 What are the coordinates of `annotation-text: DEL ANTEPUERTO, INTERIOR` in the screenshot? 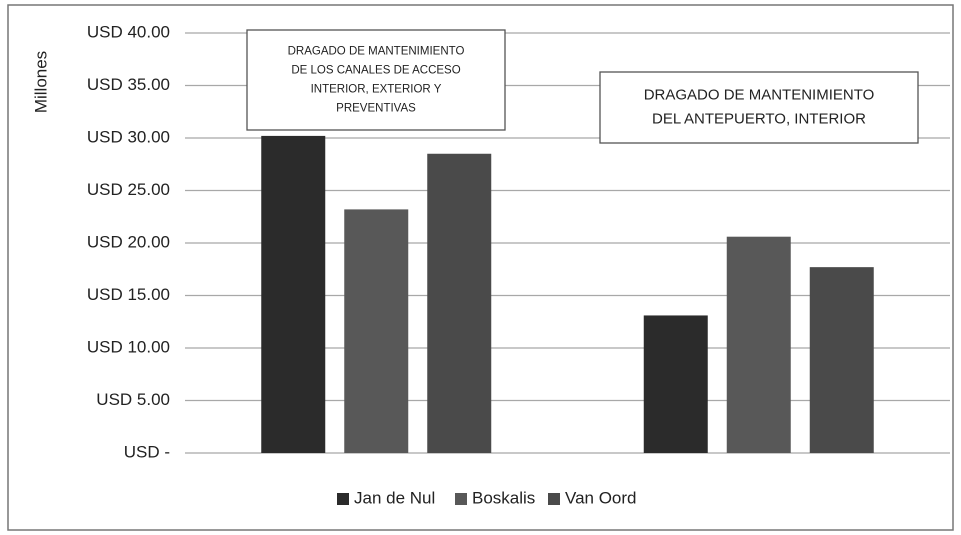 It's located at (759, 118).